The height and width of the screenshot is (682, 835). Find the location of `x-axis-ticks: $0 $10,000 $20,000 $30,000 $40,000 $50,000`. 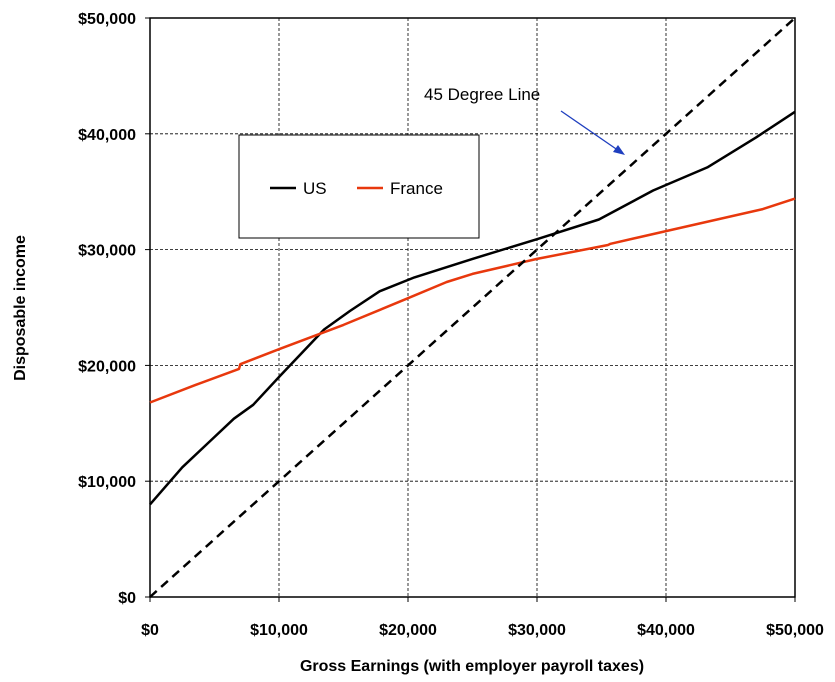

x-axis-ticks: $0 $10,000 $20,000 $30,000 $40,000 $50,000 is located at coordinates (482, 618).